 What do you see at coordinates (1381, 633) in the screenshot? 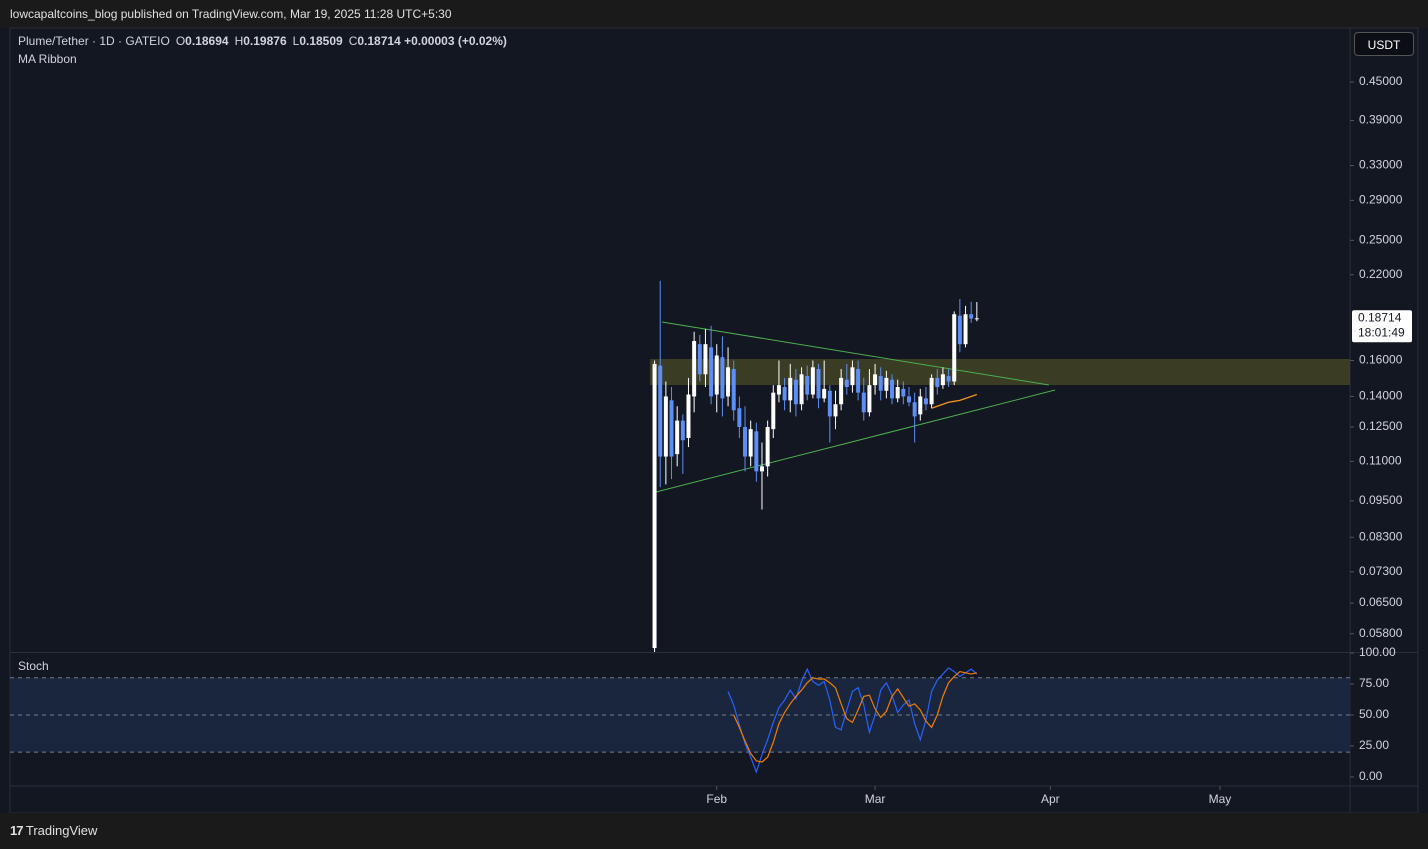
I see `y-tick-label: 0.05800` at bounding box center [1381, 633].